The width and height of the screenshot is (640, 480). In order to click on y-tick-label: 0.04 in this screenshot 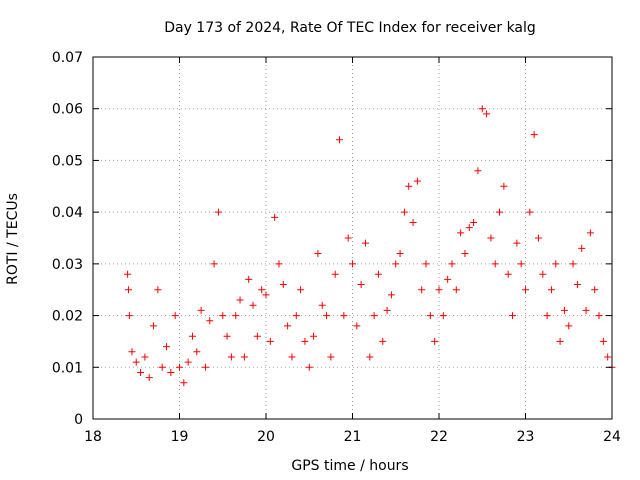, I will do `click(67, 213)`.